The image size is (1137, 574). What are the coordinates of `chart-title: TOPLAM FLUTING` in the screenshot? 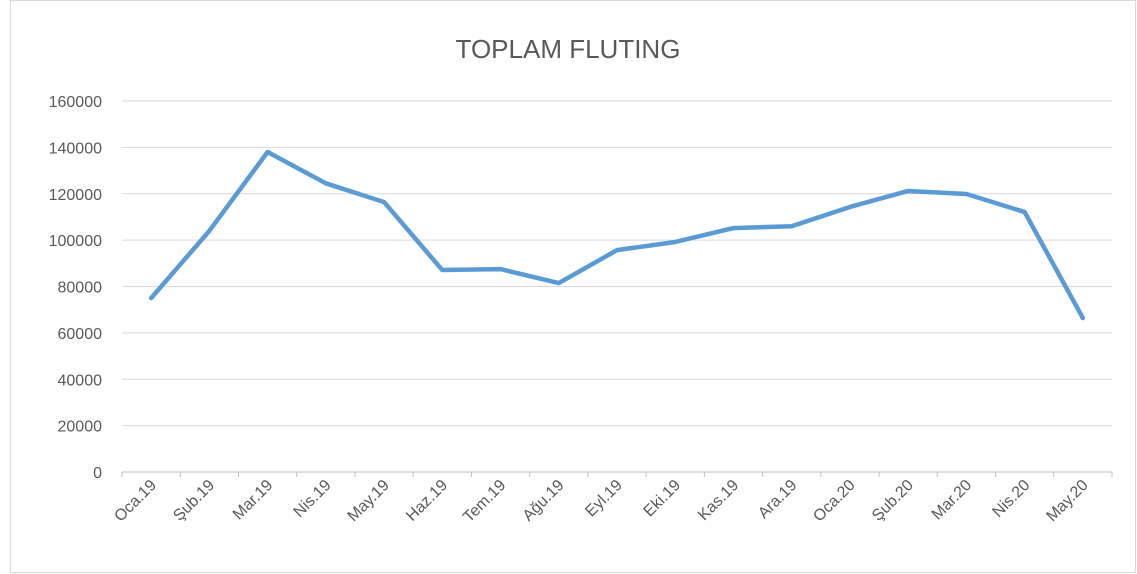 It's located at (568, 49).